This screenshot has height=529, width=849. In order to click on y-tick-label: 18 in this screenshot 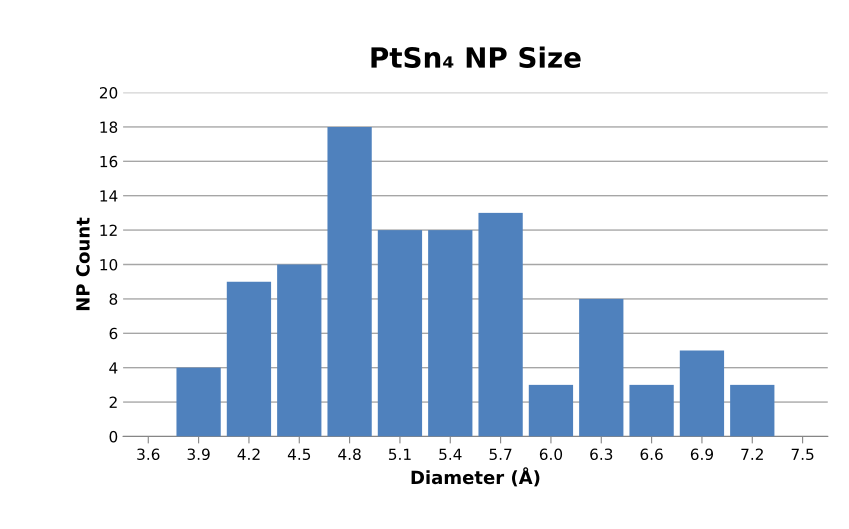, I will do `click(109, 127)`.